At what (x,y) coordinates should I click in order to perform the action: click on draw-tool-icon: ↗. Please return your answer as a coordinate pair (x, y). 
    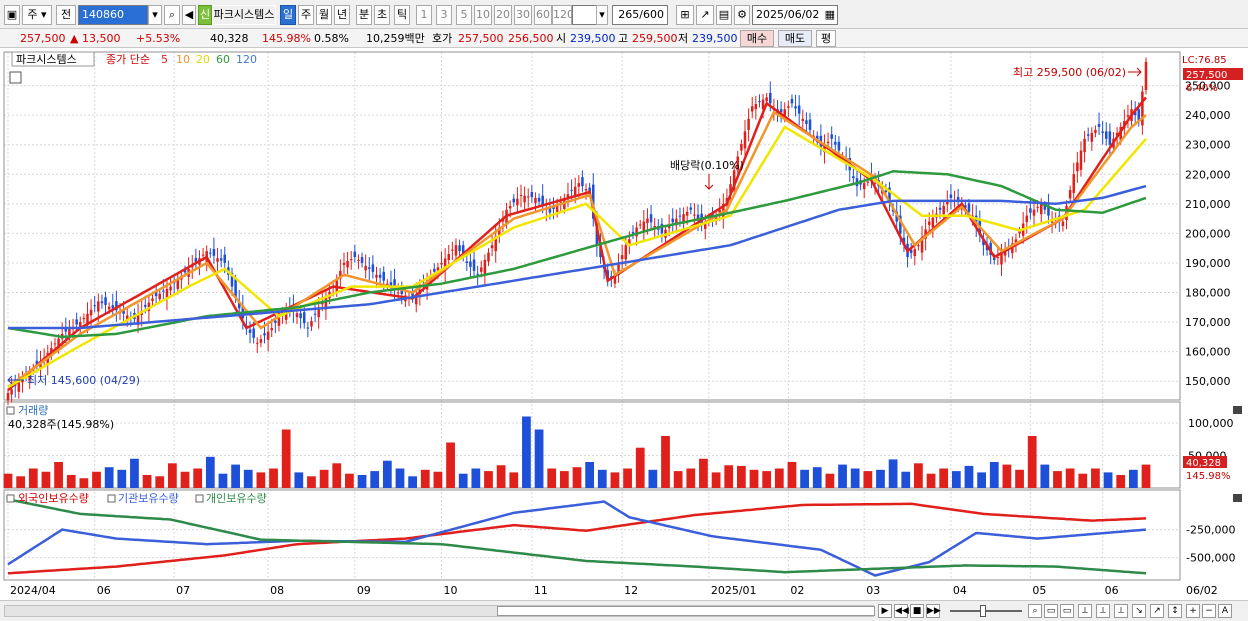
    Looking at the image, I should click on (705, 15).